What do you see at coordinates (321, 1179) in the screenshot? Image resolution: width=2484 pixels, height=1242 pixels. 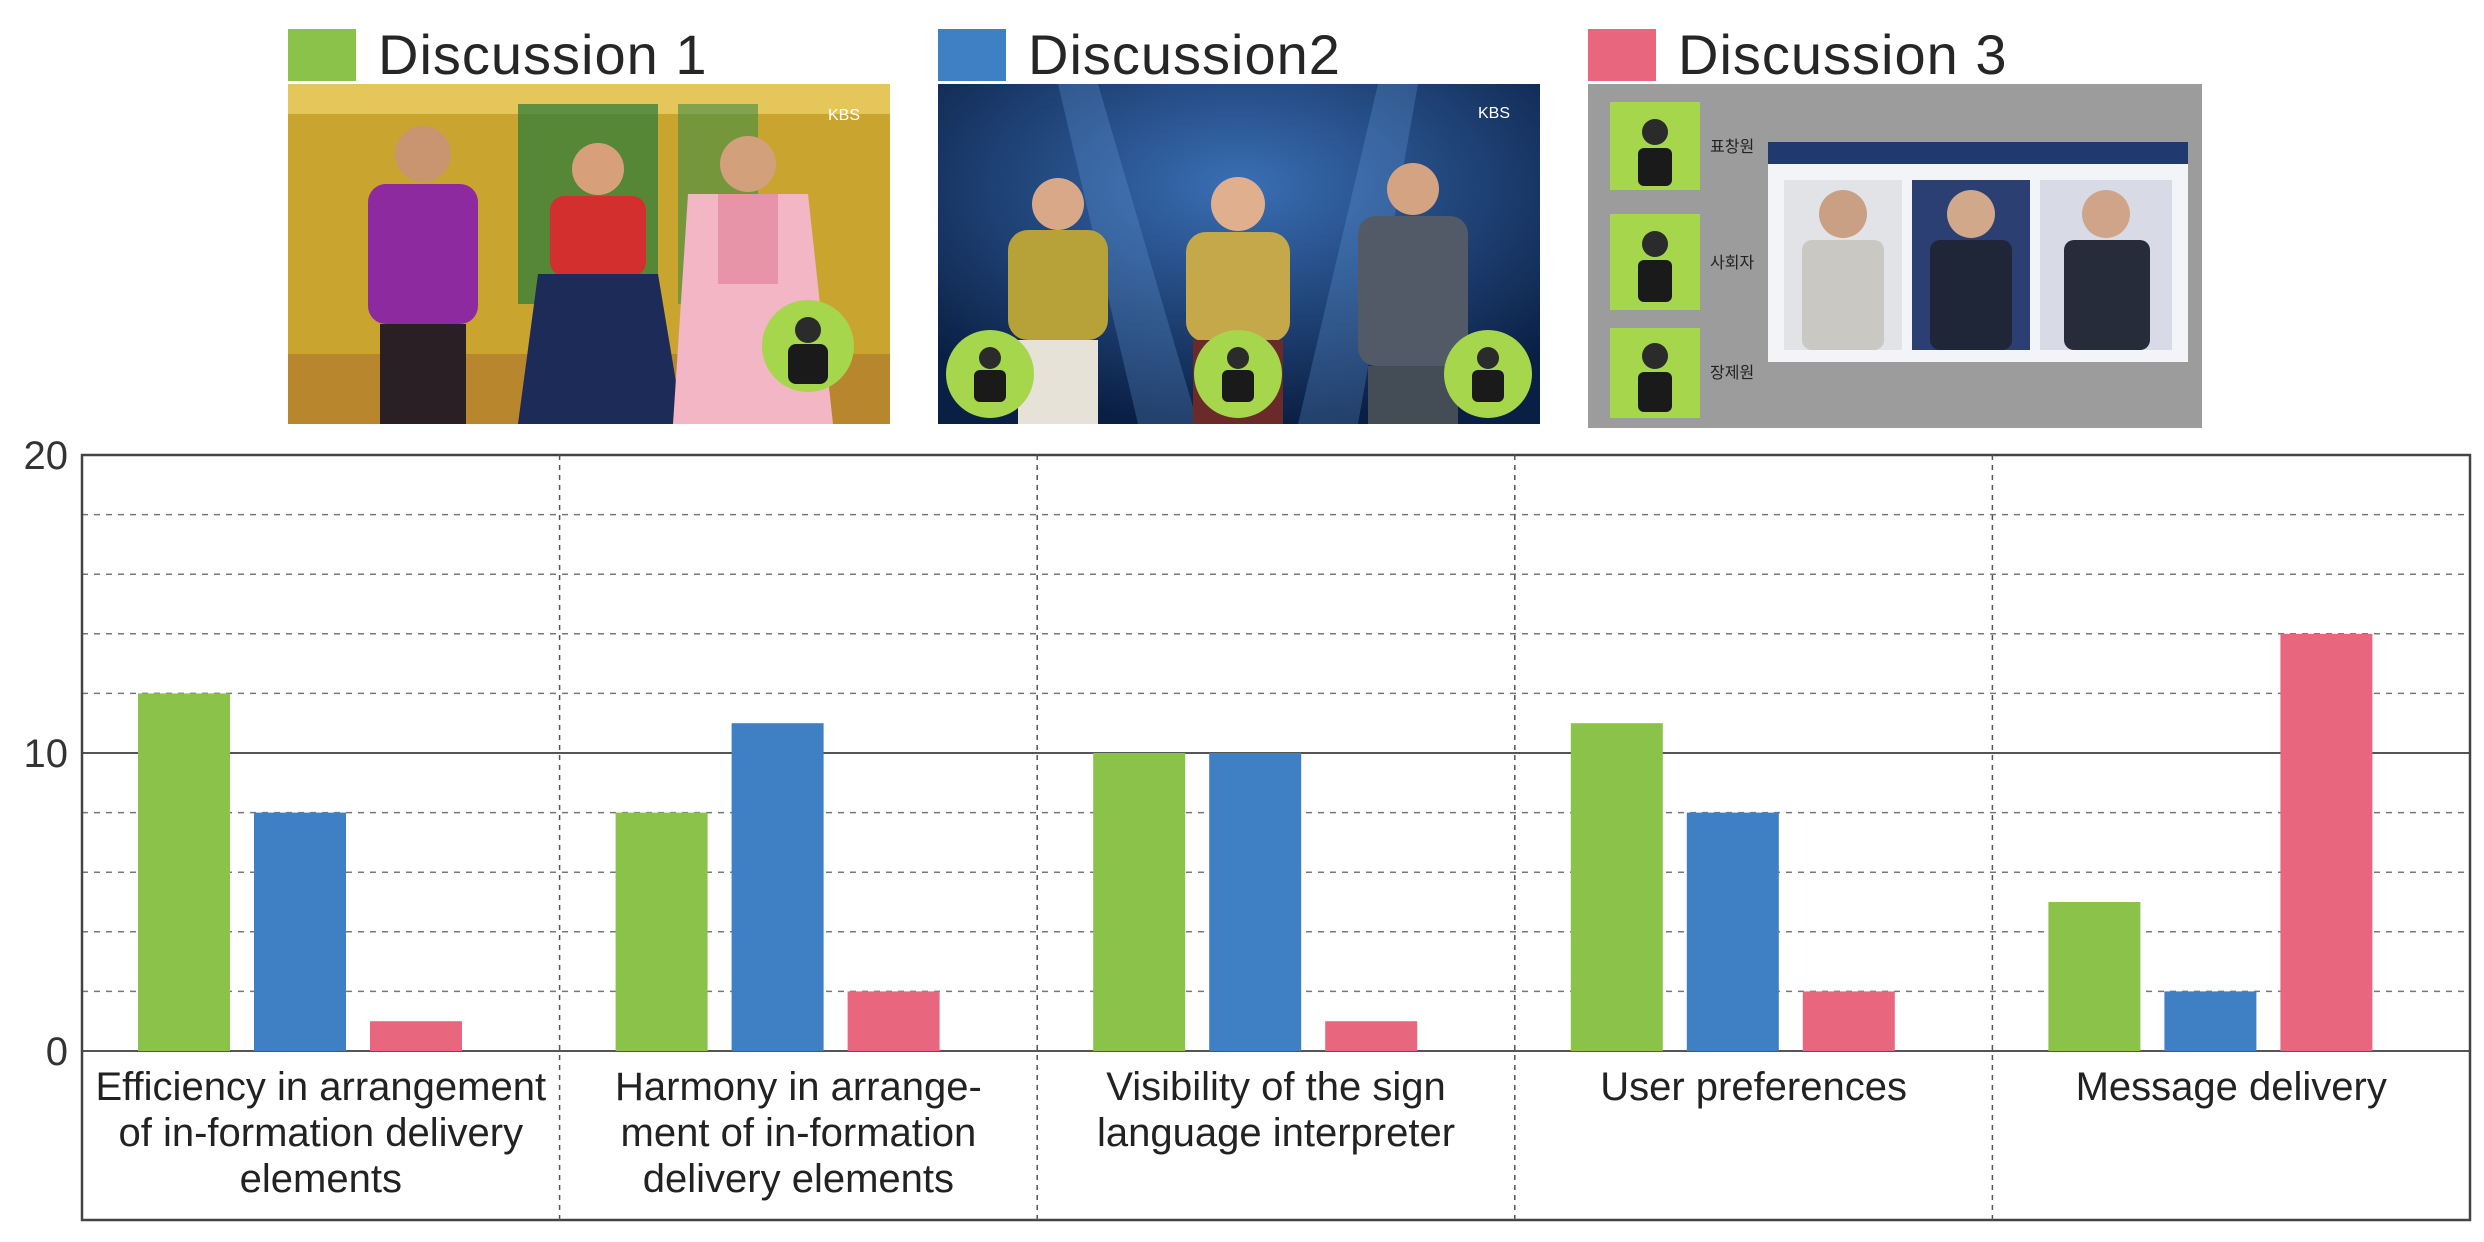 I see `category-label: elements` at bounding box center [321, 1179].